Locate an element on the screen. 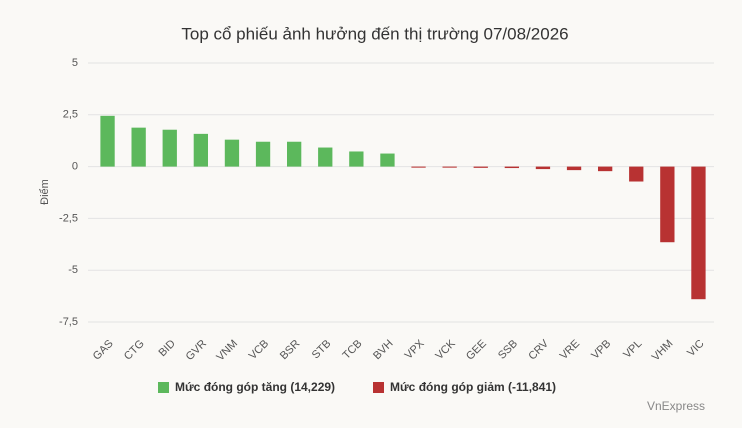  source: VnExpress is located at coordinates (676, 406).